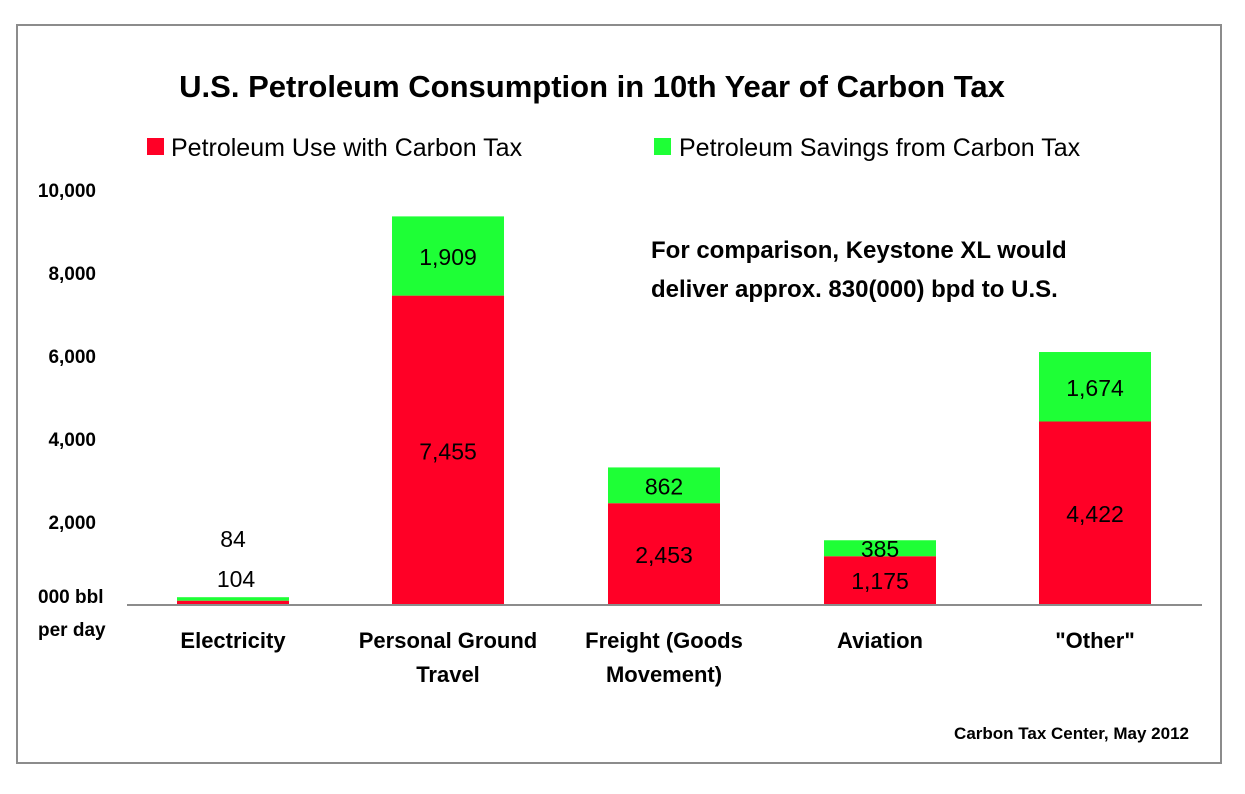  I want to click on y-tick-label: 4,000, so click(72, 440).